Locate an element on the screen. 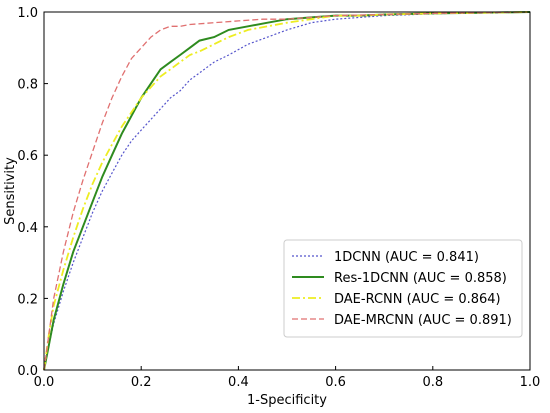 The image size is (550, 413). x-tick-label: 0.8 is located at coordinates (432, 382).